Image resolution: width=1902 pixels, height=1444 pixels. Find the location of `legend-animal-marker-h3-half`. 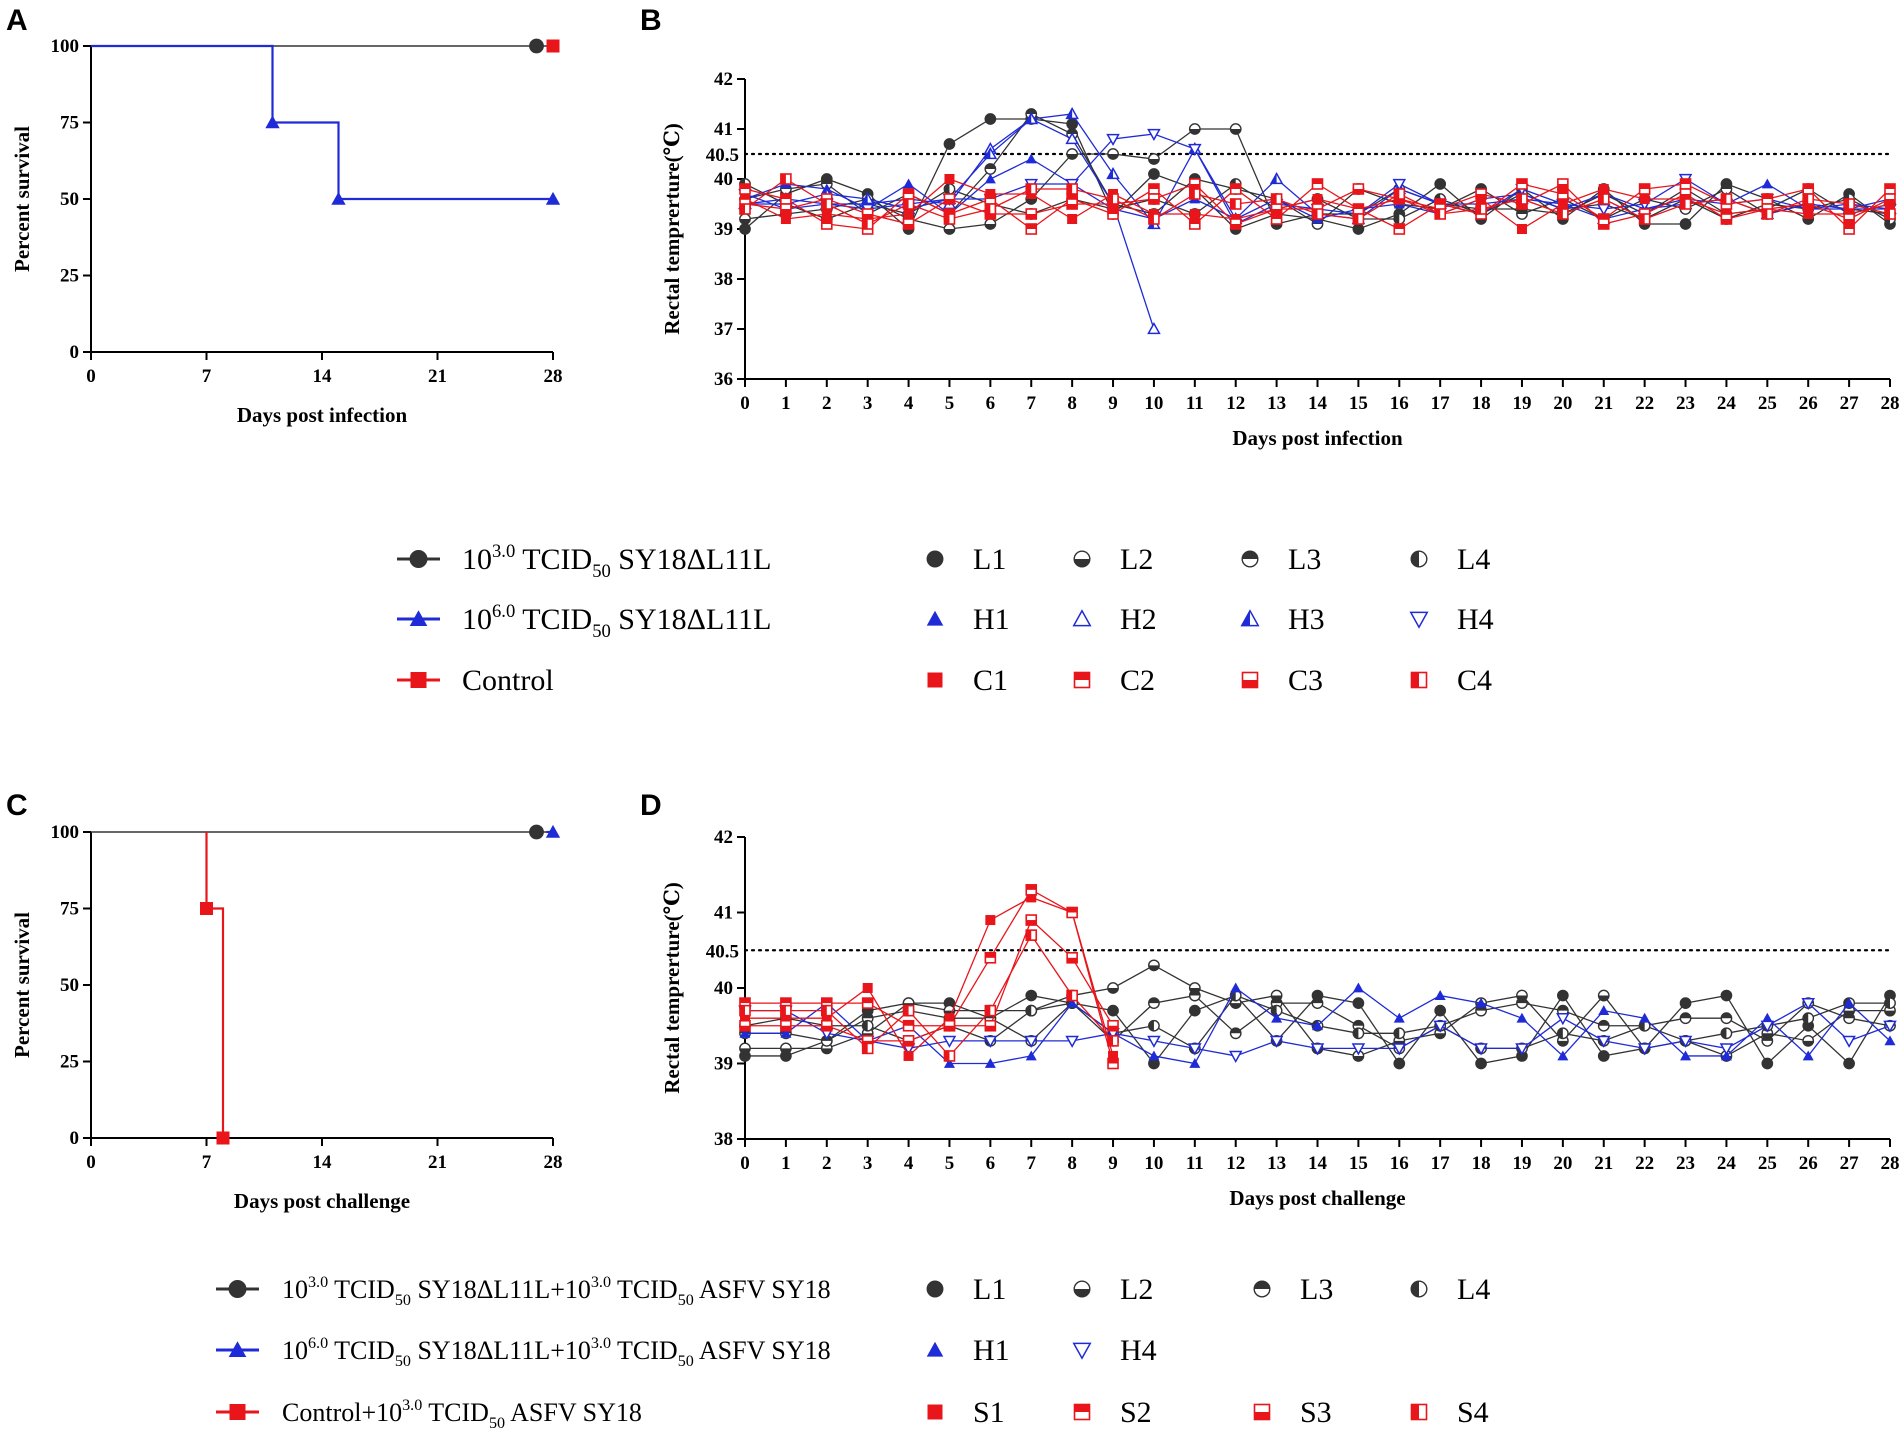

legend-animal-marker-h3-half is located at coordinates (1245, 618).